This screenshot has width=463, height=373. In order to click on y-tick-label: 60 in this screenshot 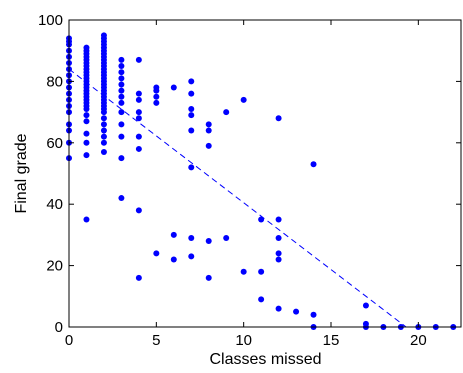, I will do `click(54, 143)`.